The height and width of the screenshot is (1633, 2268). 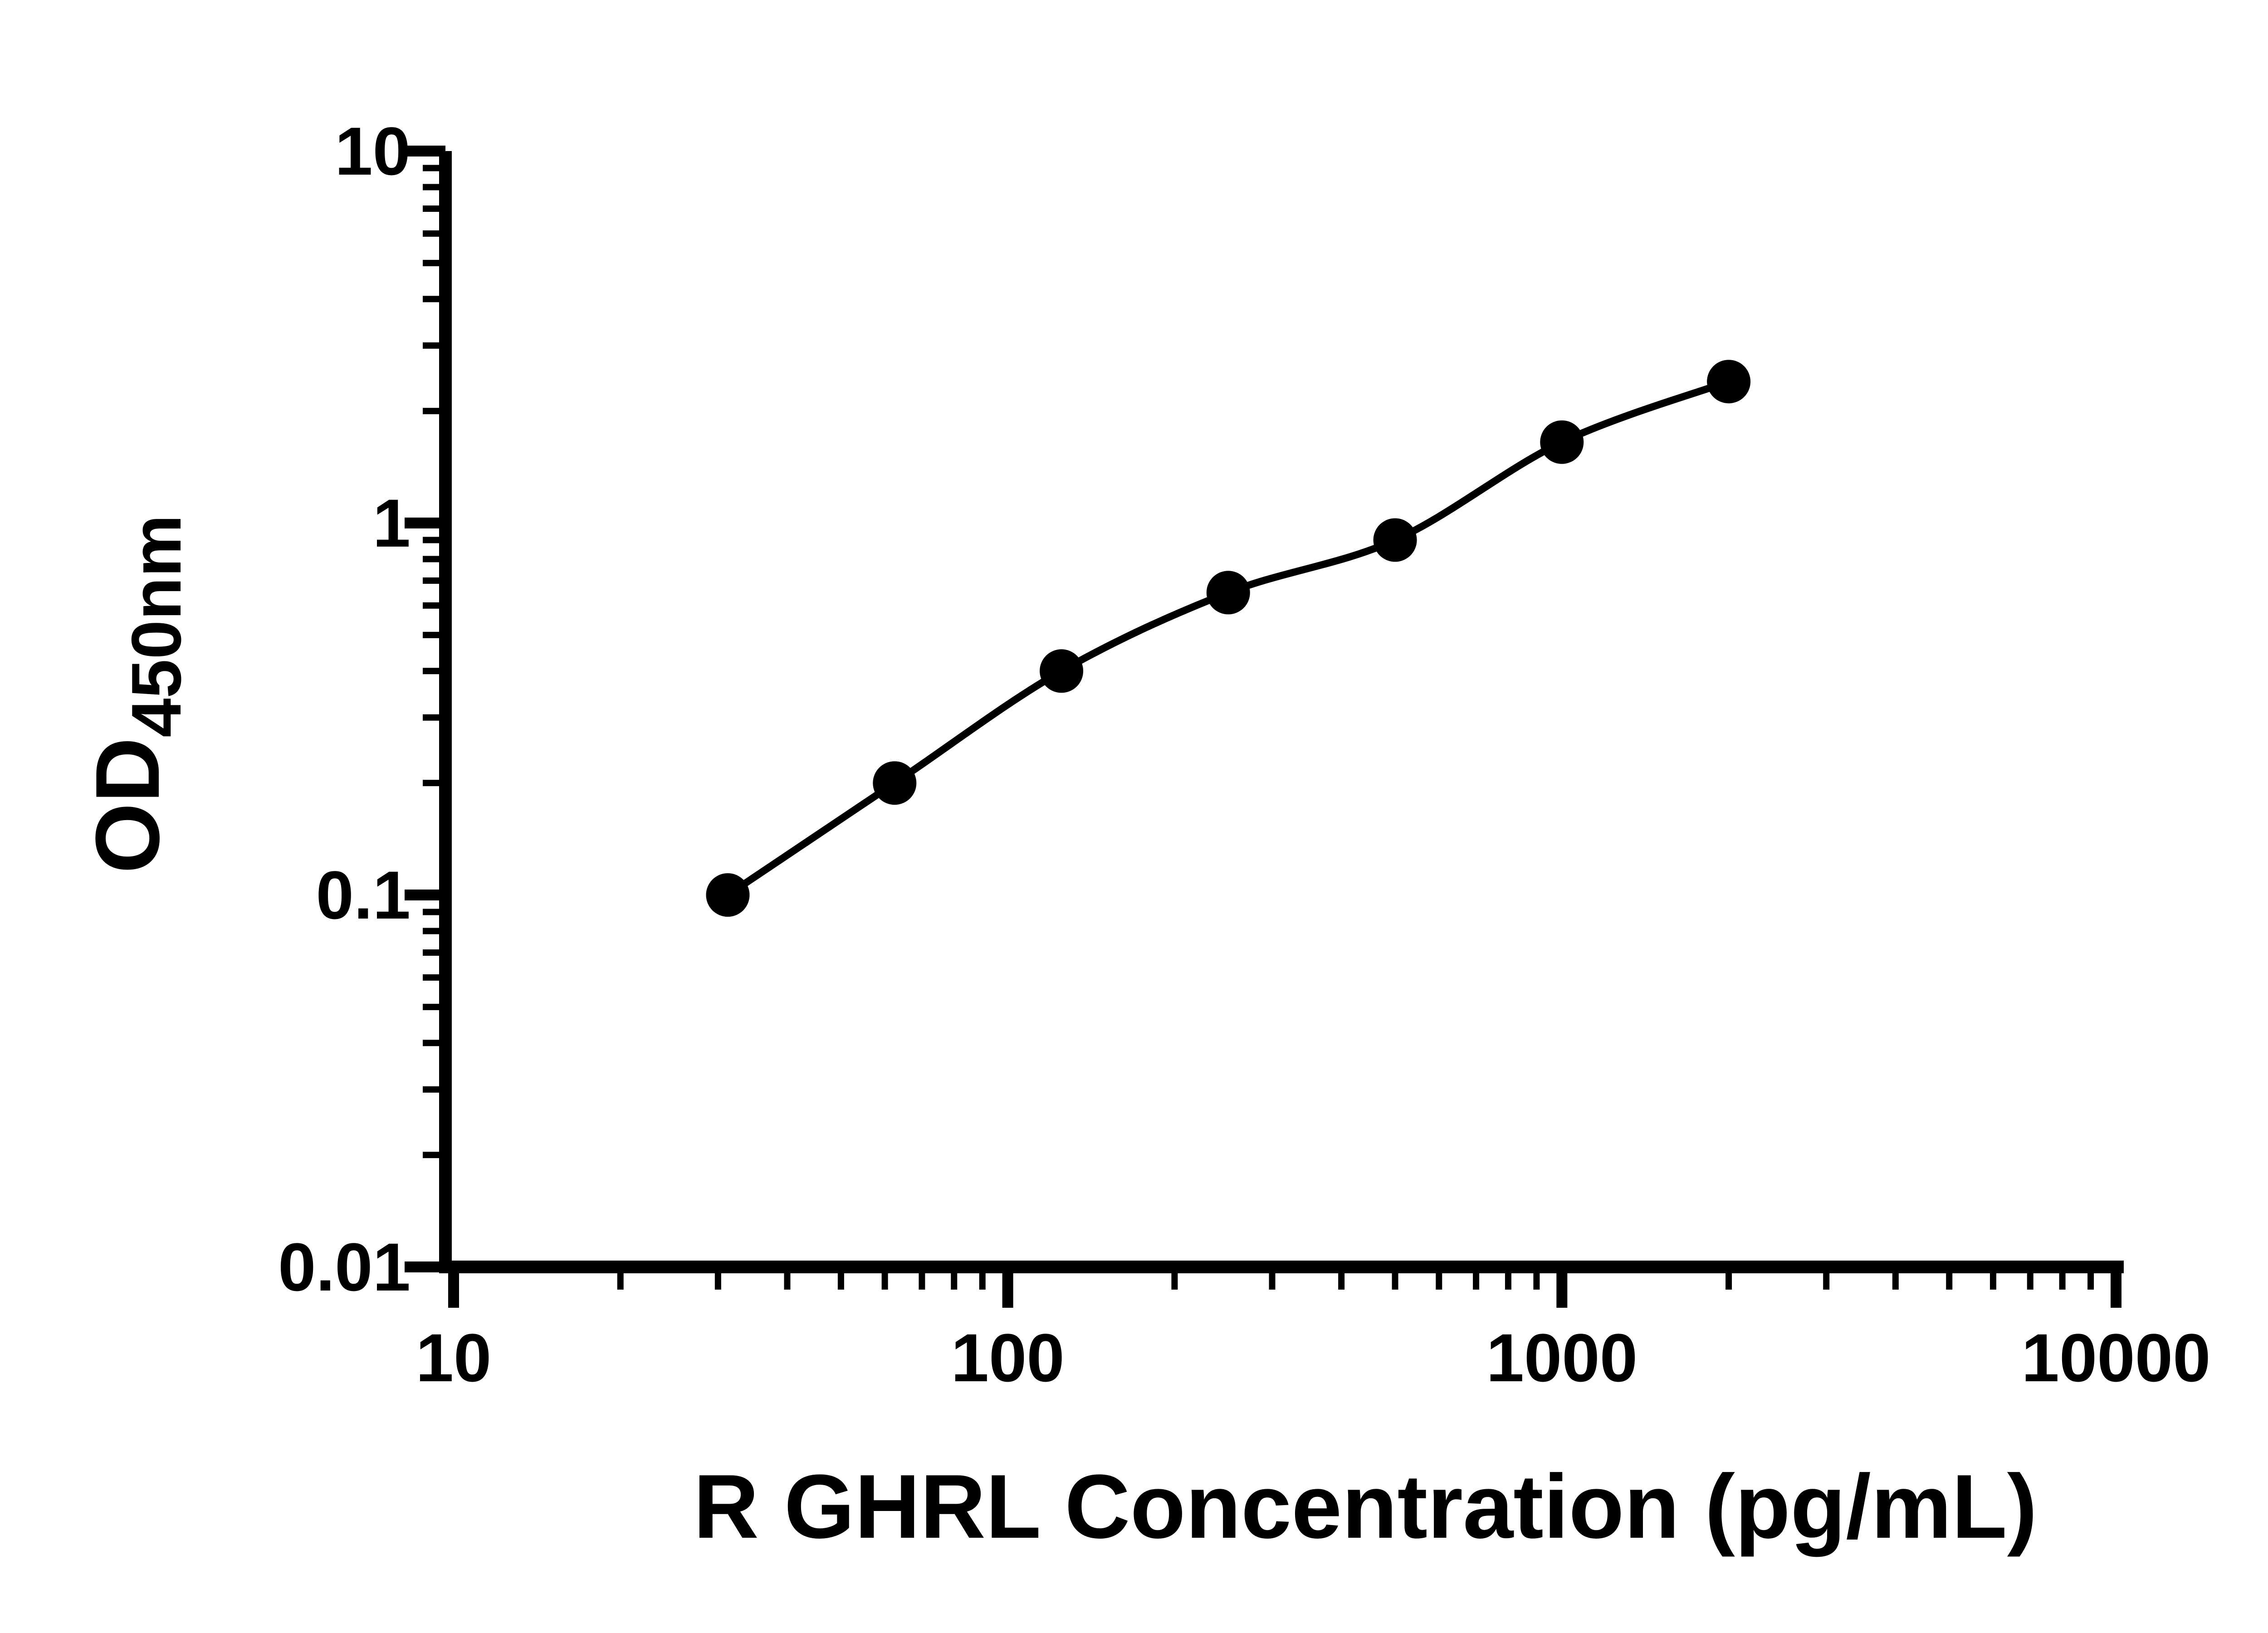 I want to click on y-axis-title-subscript: 450nm, so click(x=157, y=625).